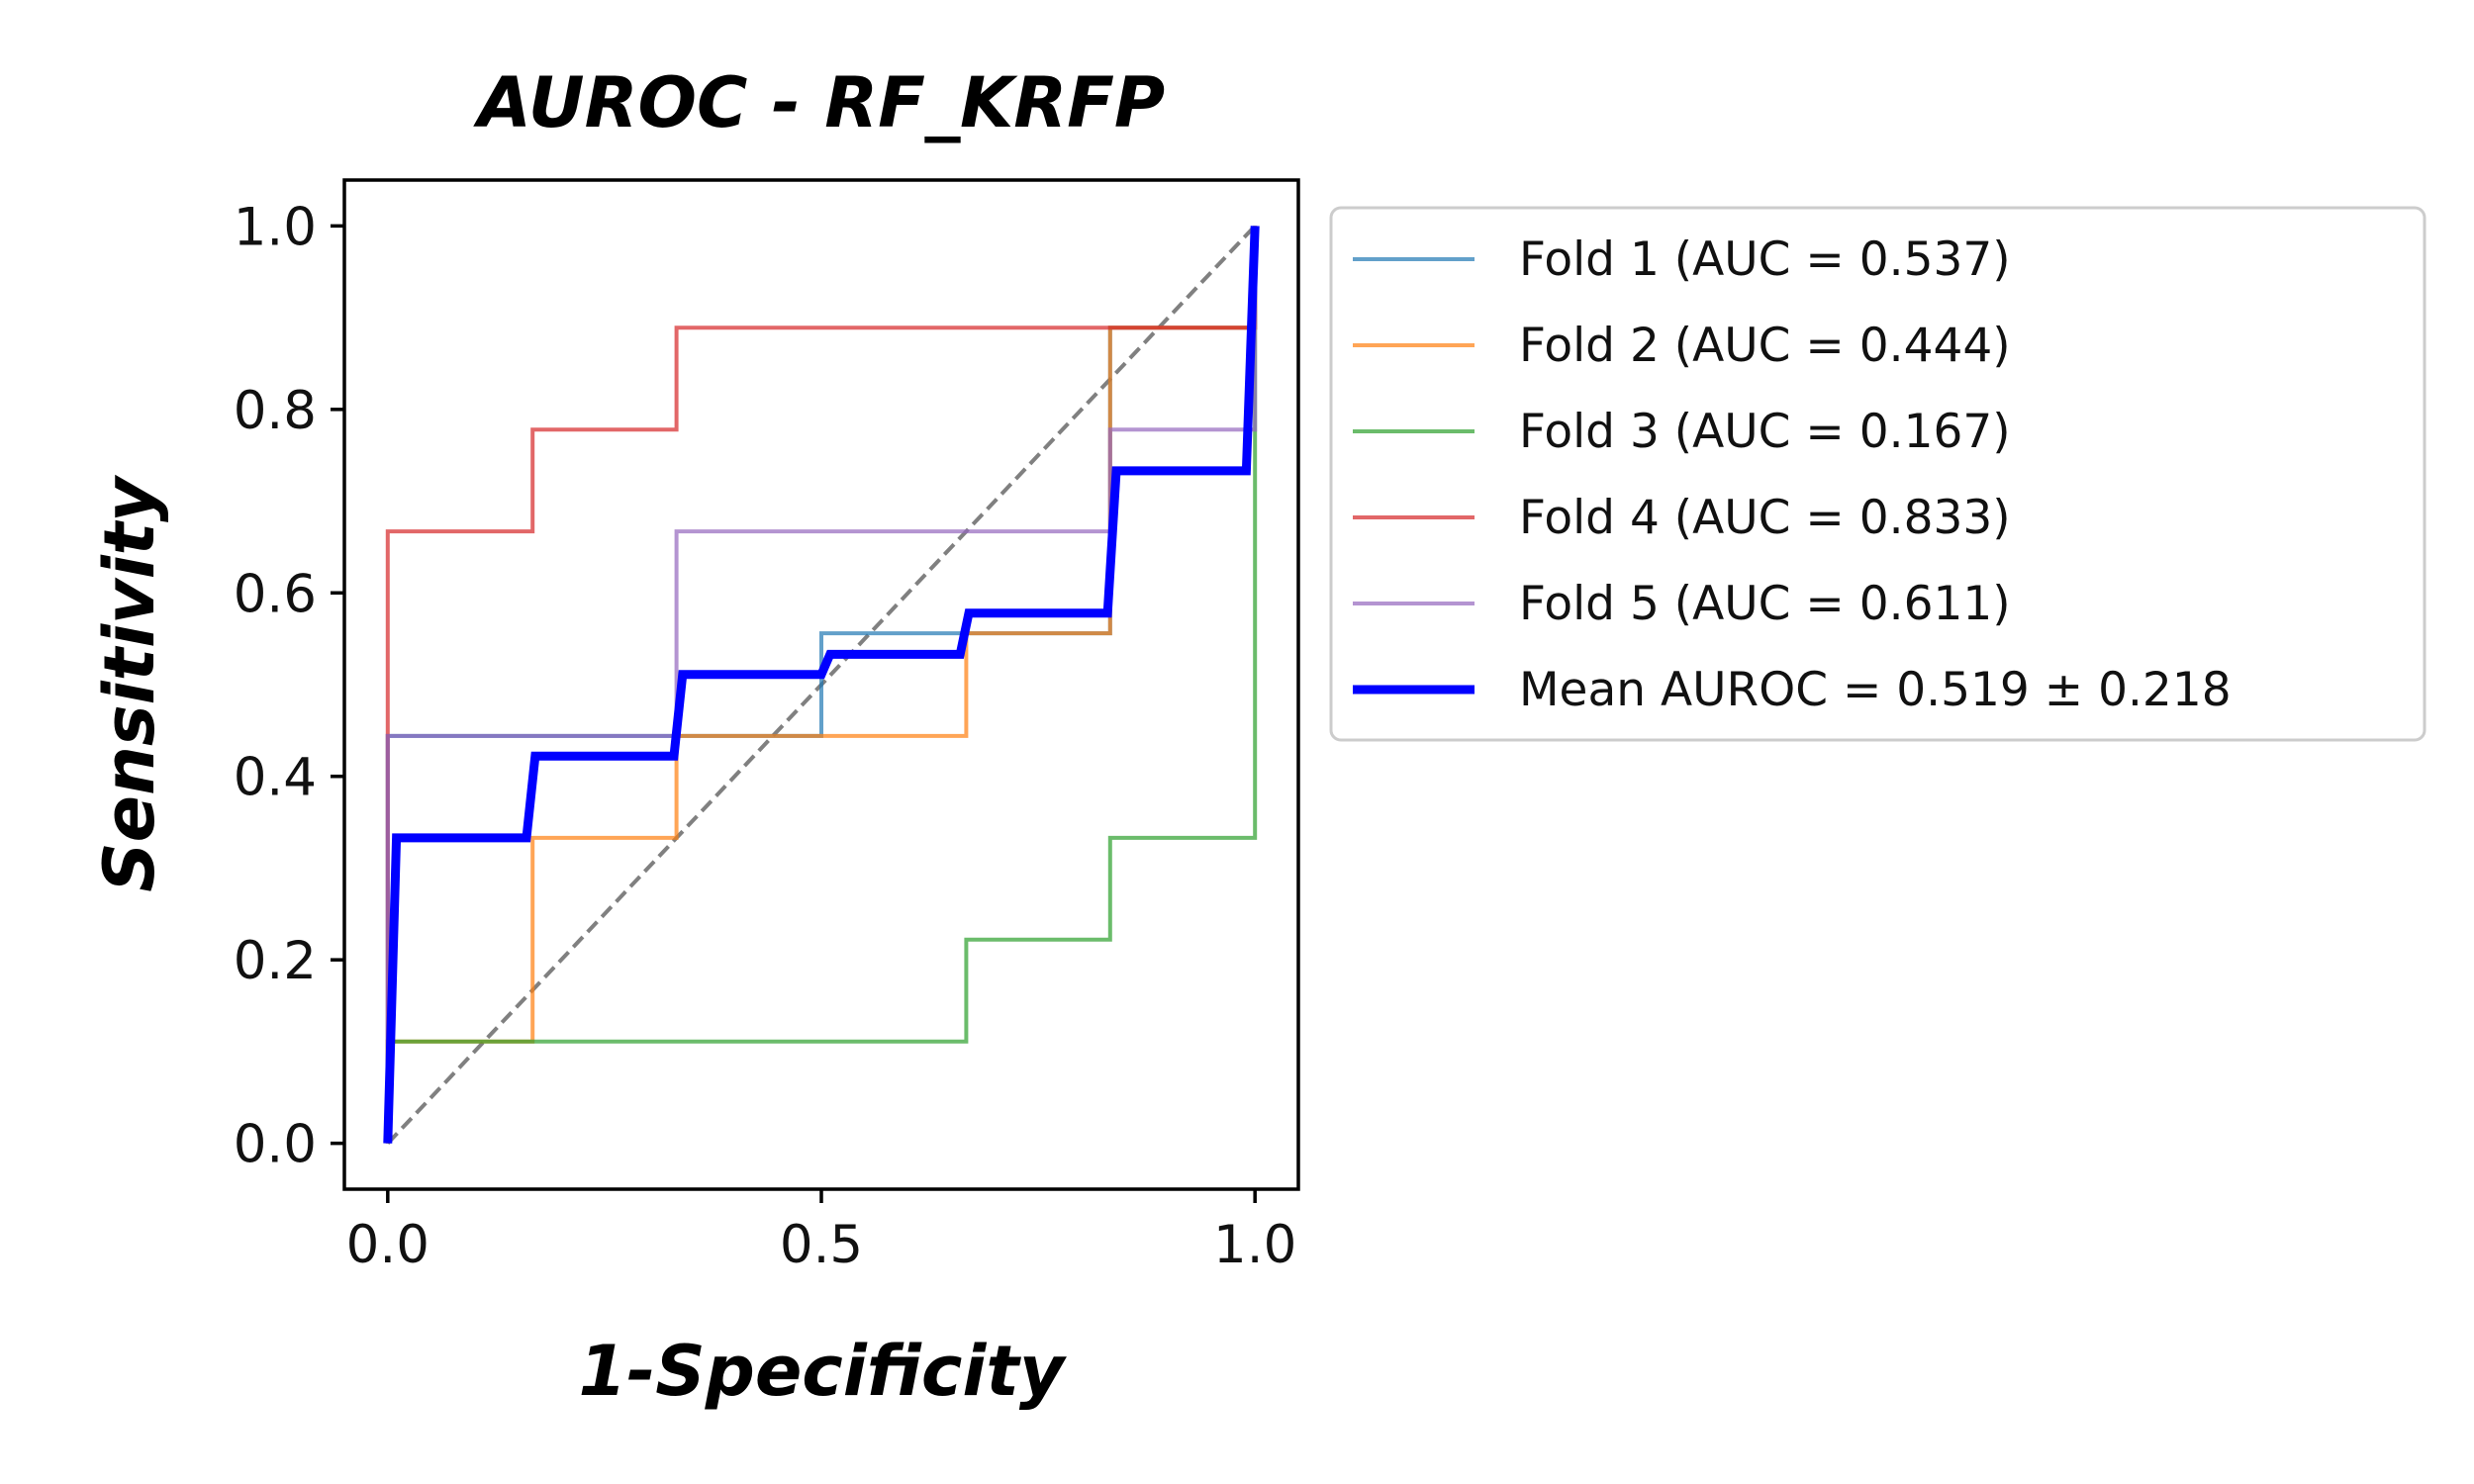 The image size is (2474, 1484). Describe the element at coordinates (819, 102) in the screenshot. I see `chart-title: AUROC - RF_KRFP` at that location.